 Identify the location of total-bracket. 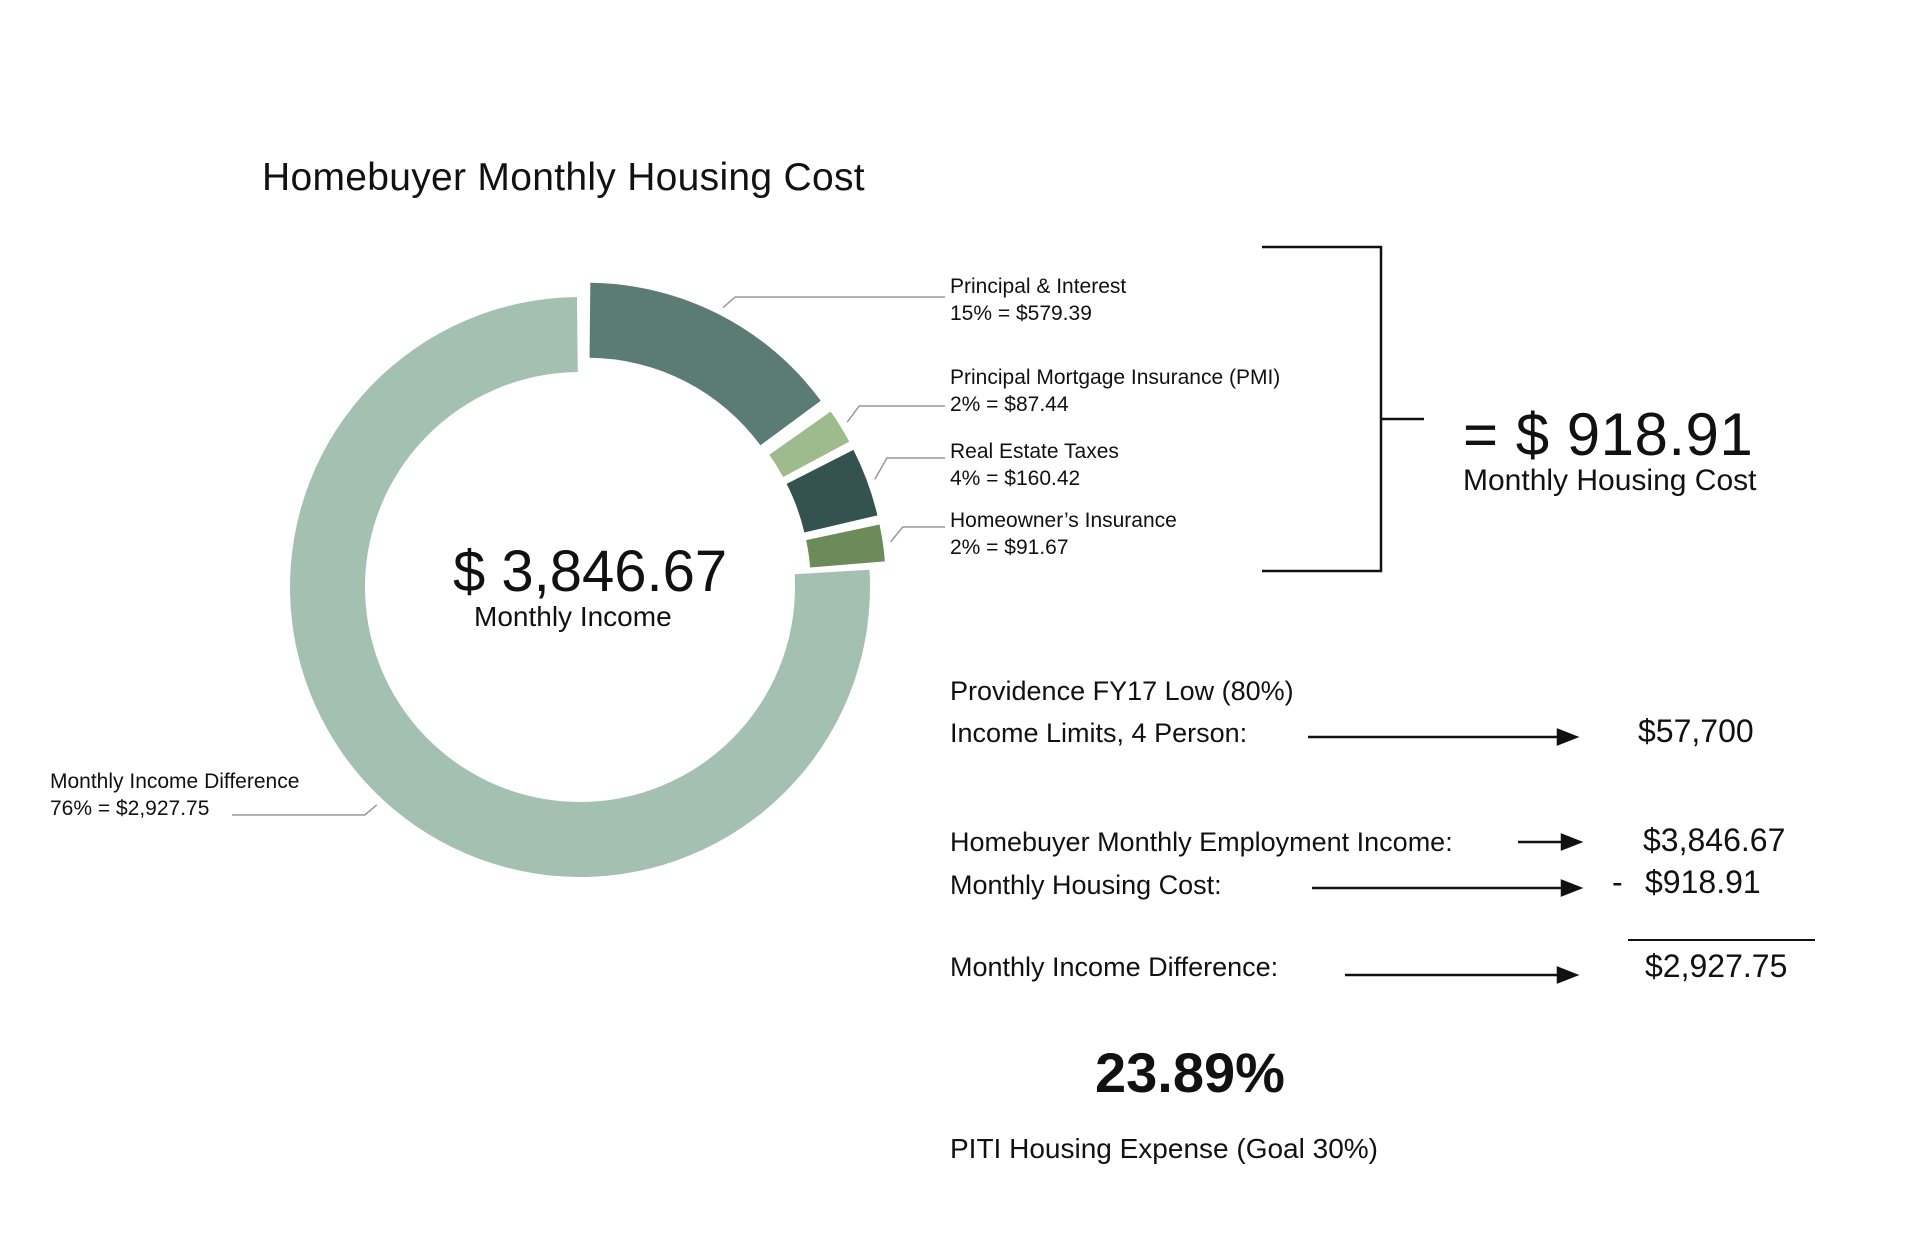
(1343, 409).